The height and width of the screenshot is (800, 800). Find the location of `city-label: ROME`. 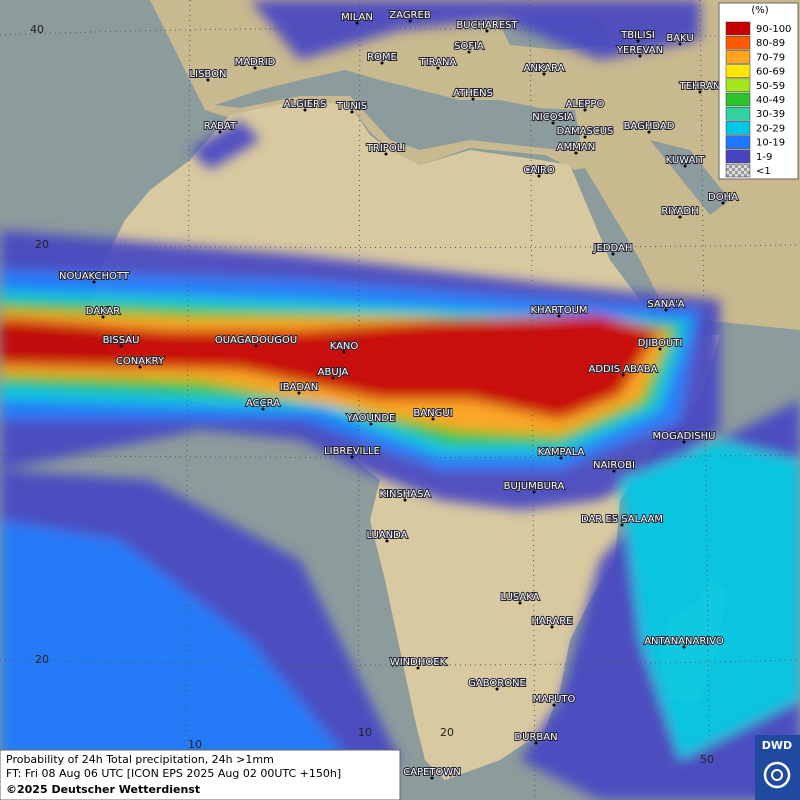

city-label: ROME is located at coordinates (382, 57).